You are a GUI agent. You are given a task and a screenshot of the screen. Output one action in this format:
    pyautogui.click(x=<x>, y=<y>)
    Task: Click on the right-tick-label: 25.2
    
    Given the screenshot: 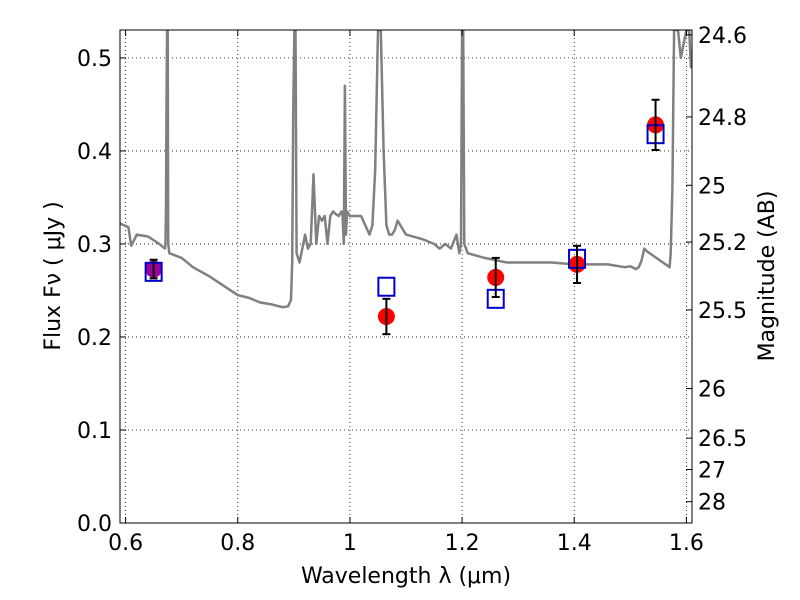 What is the action you would take?
    pyautogui.click(x=722, y=243)
    